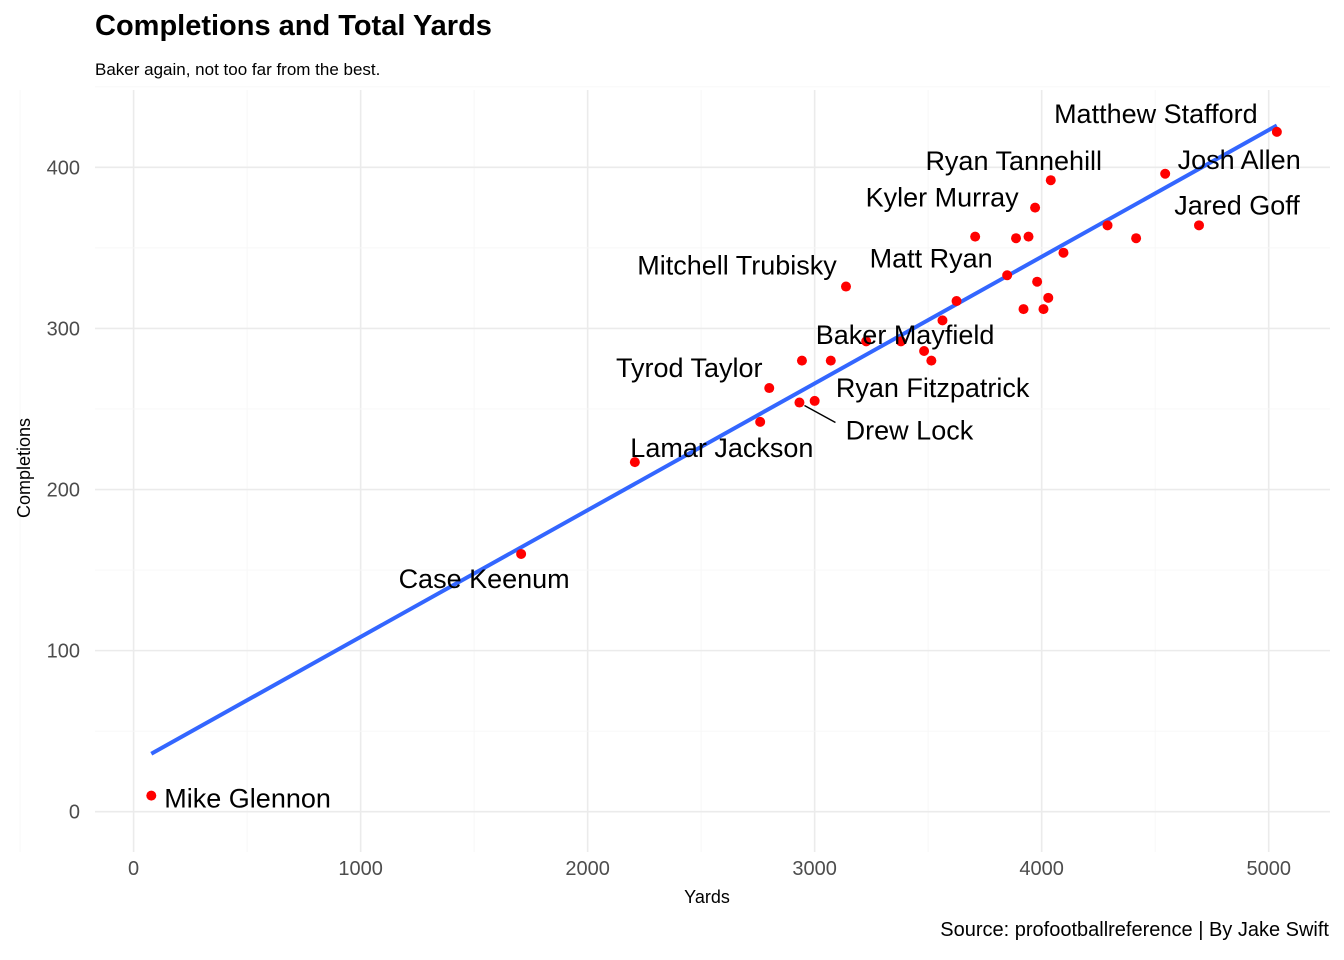  I want to click on point-label: Ryan Fitzpatrick, so click(933, 388).